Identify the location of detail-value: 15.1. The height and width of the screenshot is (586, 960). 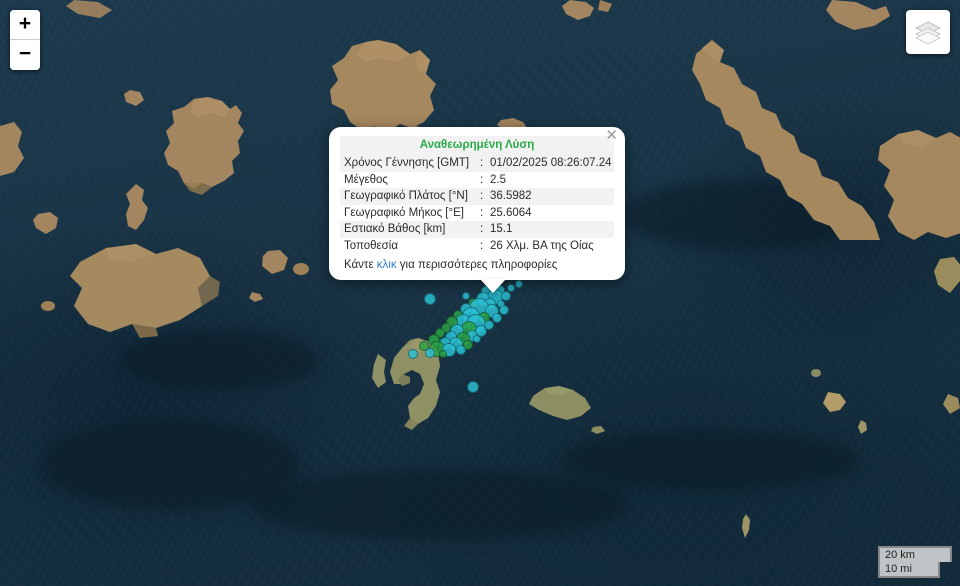
(550, 229).